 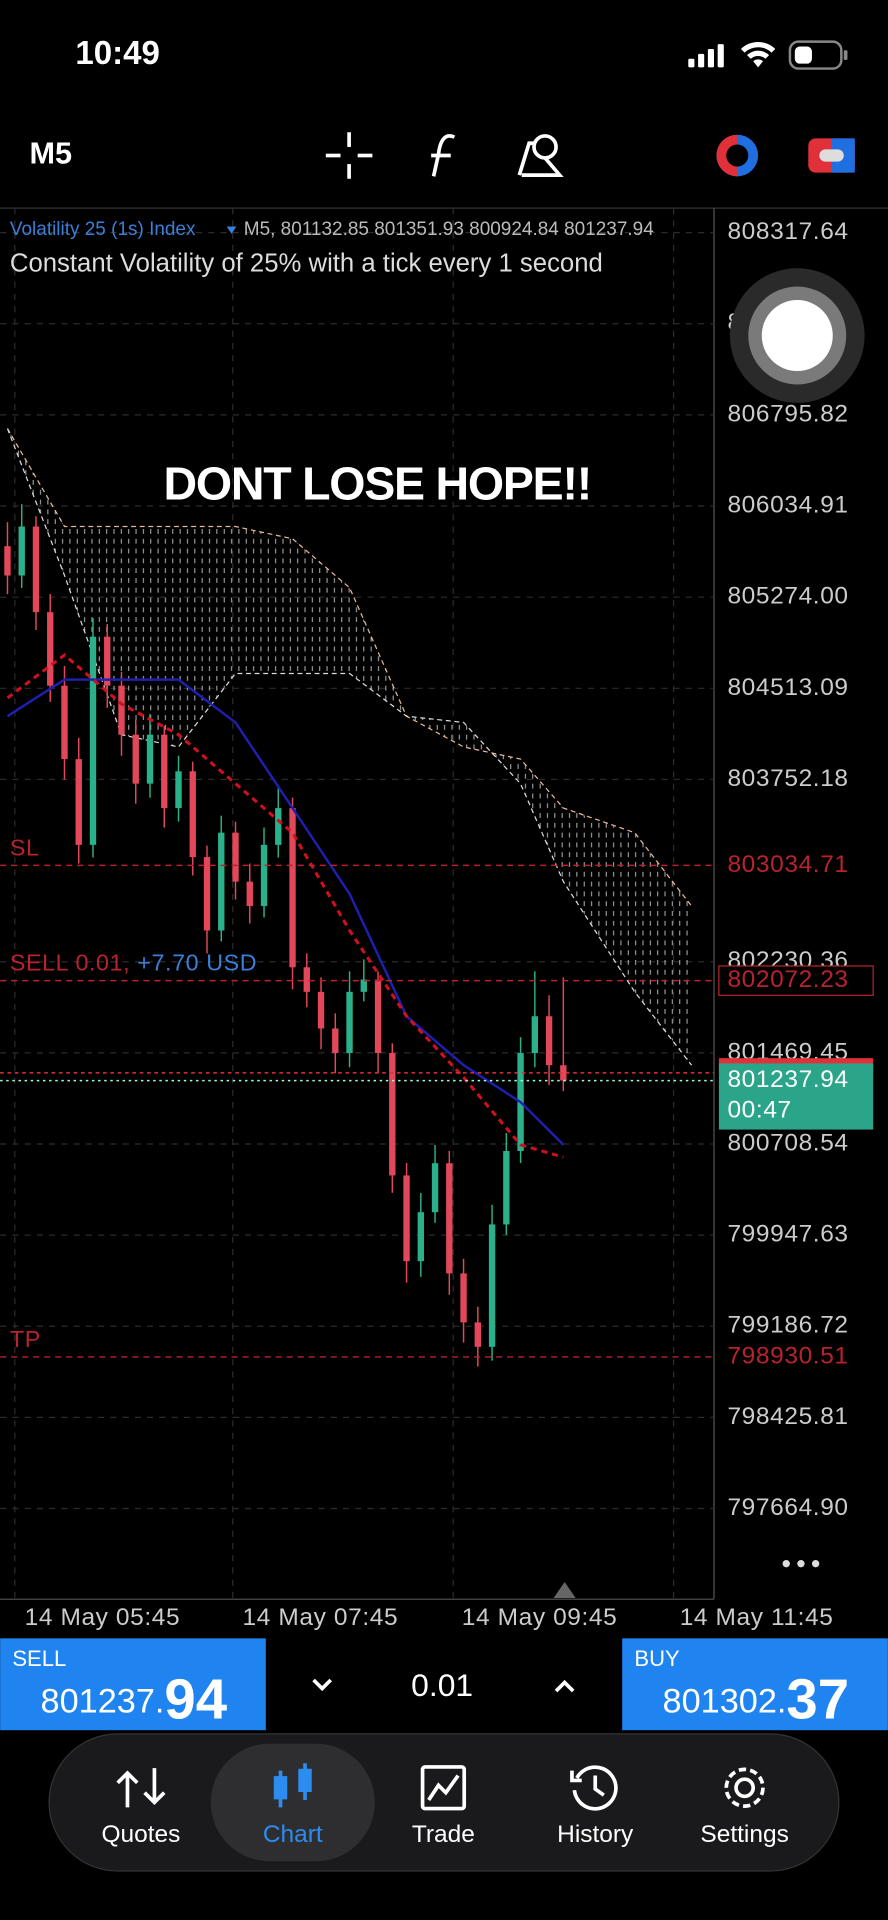 I want to click on buy-price: 801302.37, so click(x=756, y=1698).